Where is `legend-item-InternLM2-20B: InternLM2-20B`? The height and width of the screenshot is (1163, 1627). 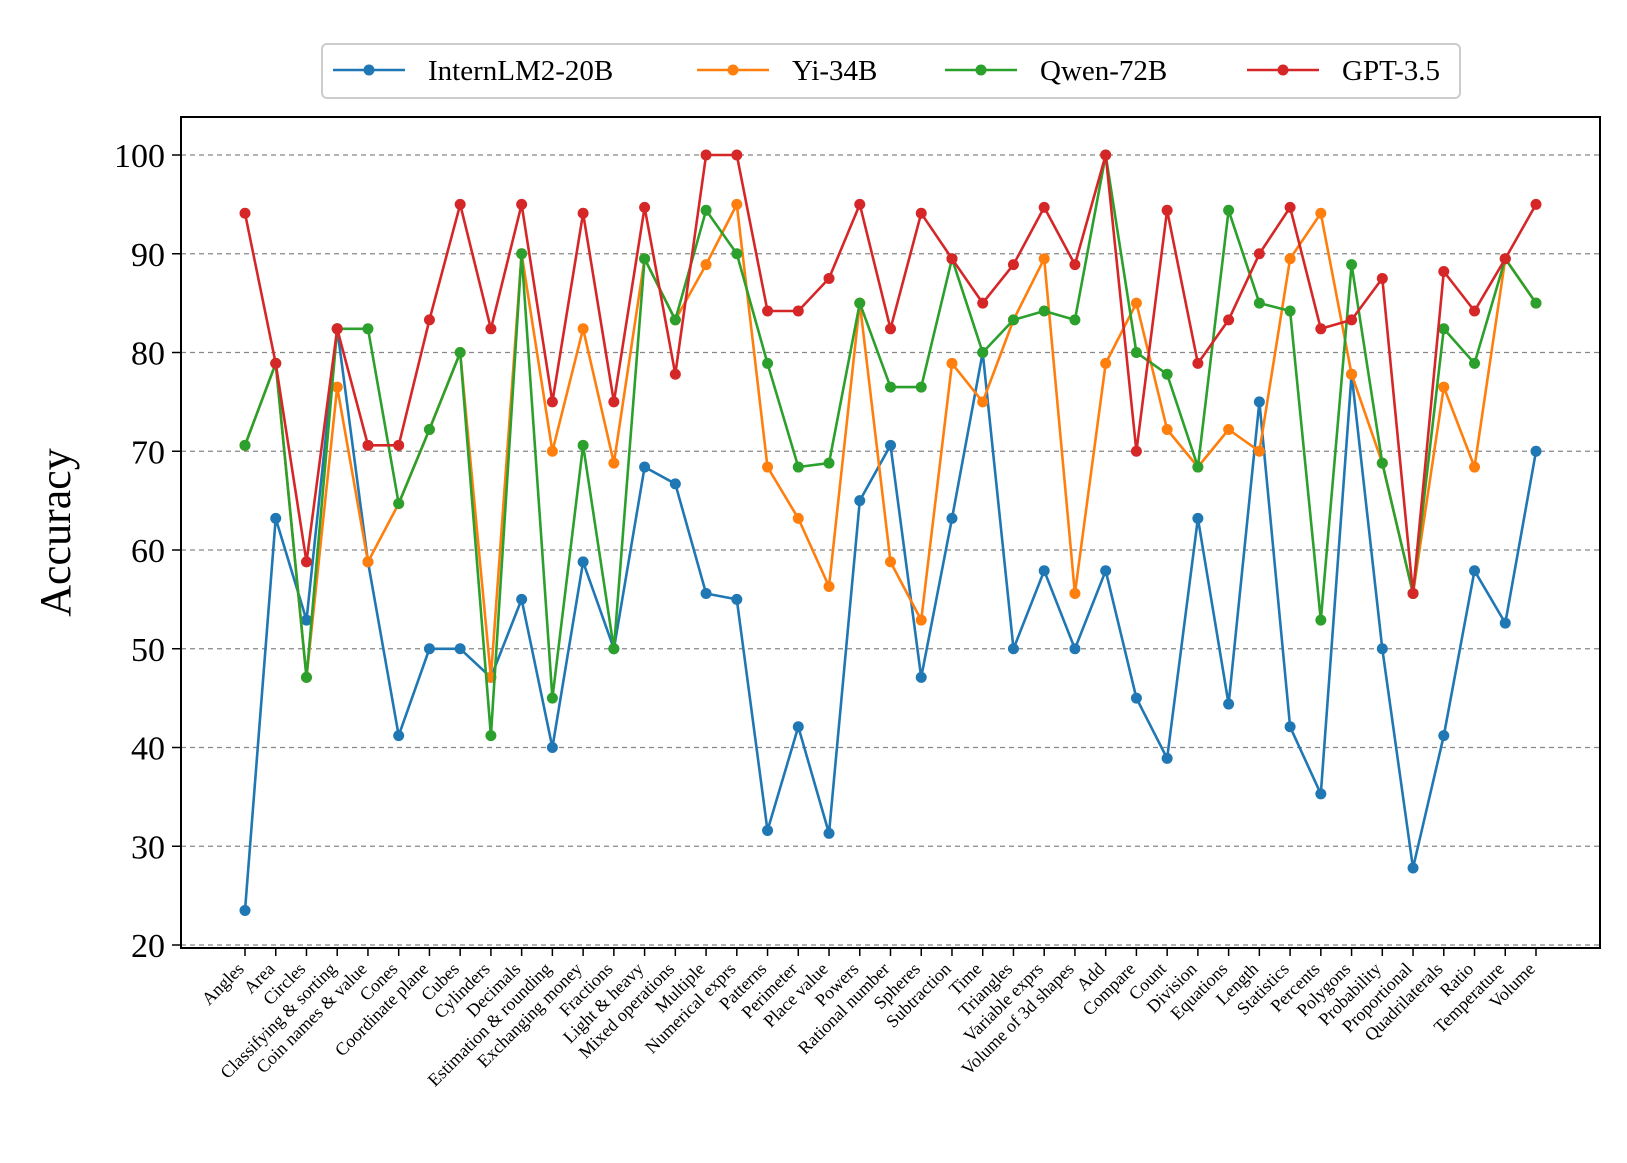
legend-item-InternLM2-20B: InternLM2-20B is located at coordinates (473, 71).